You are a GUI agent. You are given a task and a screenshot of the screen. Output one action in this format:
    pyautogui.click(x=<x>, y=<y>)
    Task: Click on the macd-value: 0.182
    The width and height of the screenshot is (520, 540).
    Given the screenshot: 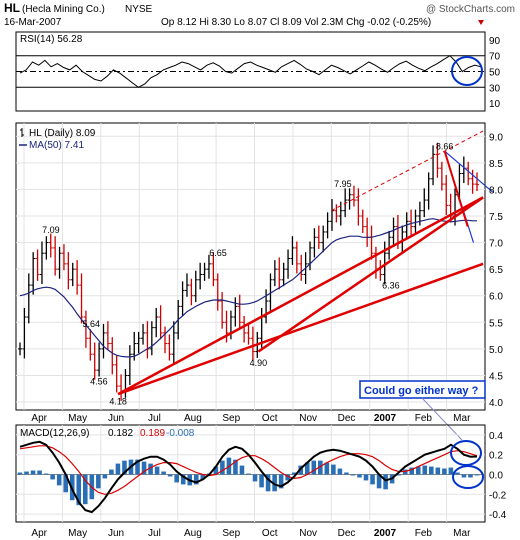 What is the action you would take?
    pyautogui.click(x=120, y=433)
    